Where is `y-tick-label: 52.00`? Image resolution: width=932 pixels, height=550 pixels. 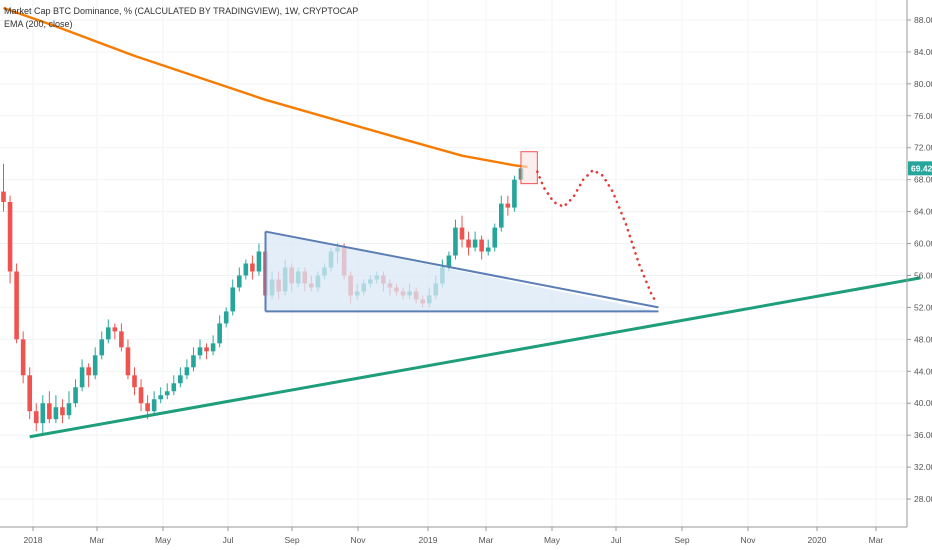
y-tick-label: 52.00 is located at coordinates (923, 307).